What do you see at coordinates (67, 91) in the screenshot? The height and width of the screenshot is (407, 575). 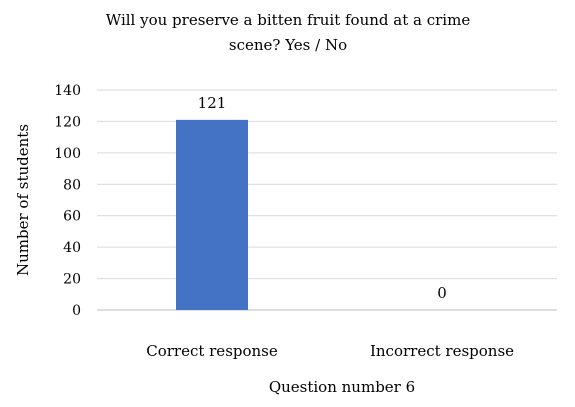 I see `y-tick-label: 140` at bounding box center [67, 91].